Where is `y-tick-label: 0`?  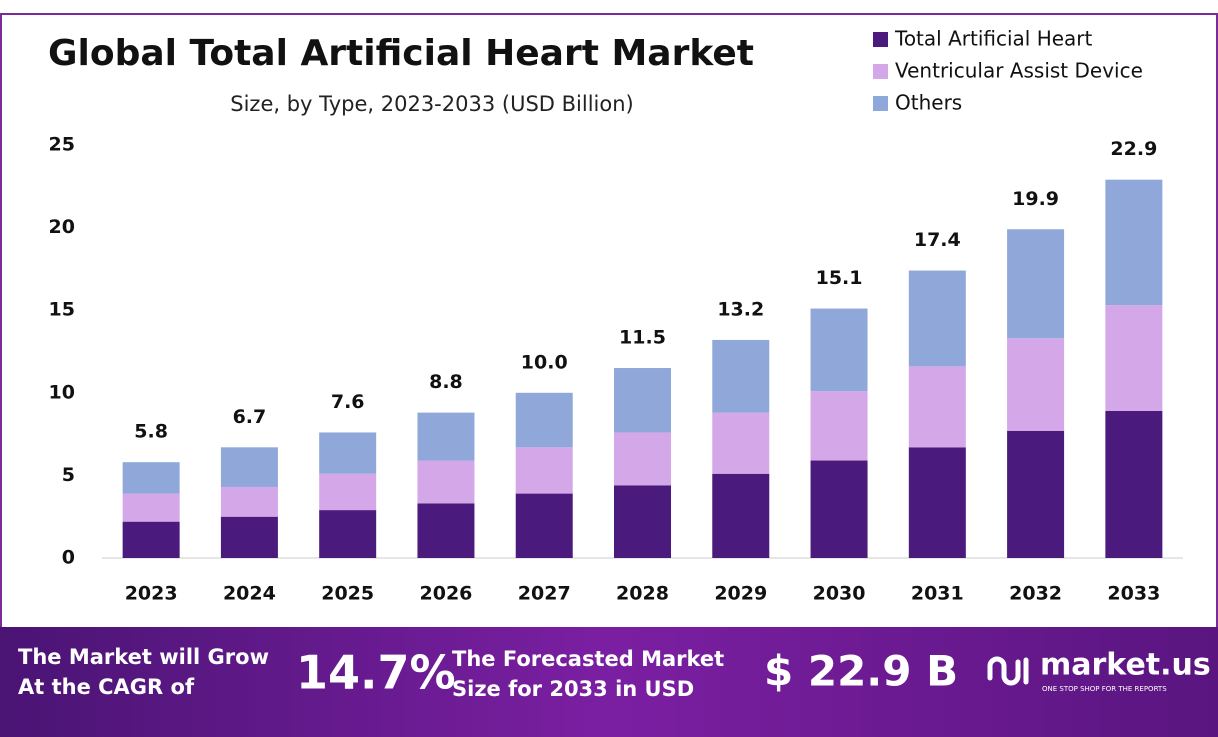
y-tick-label: 0 is located at coordinates (68, 558).